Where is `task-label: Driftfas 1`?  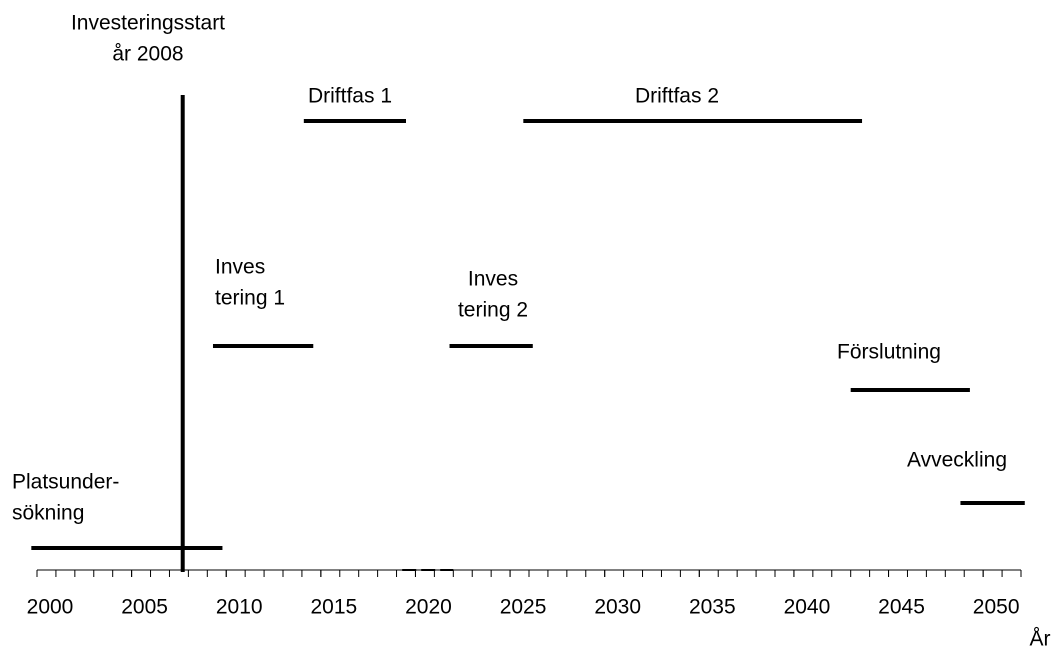 task-label: Driftfas 1 is located at coordinates (350, 96).